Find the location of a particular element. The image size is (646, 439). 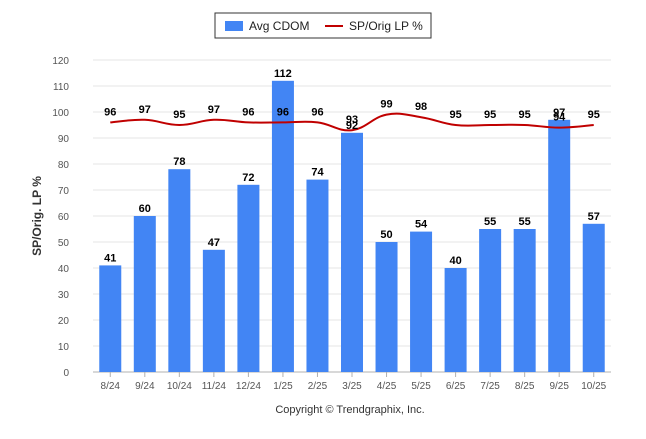

bar-value-label: 47 is located at coordinates (214, 243).